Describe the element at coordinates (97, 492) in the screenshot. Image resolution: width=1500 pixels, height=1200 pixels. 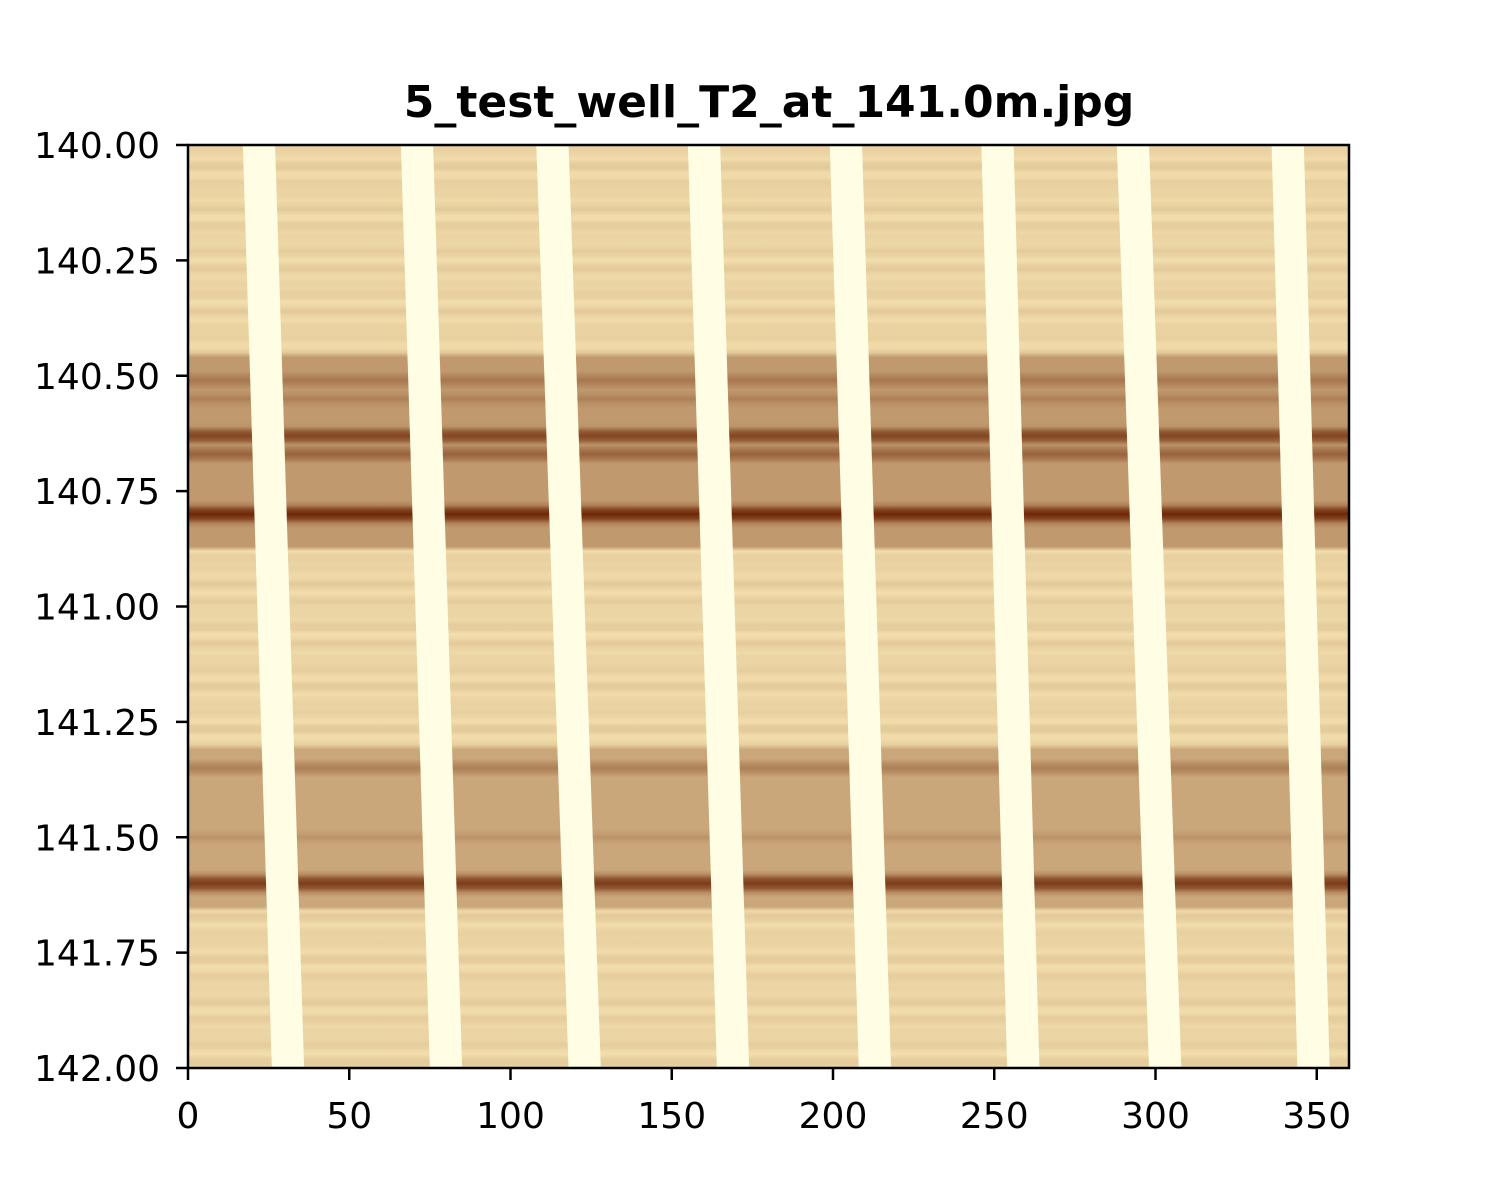
I see `y-tick-label: 140.75` at that location.